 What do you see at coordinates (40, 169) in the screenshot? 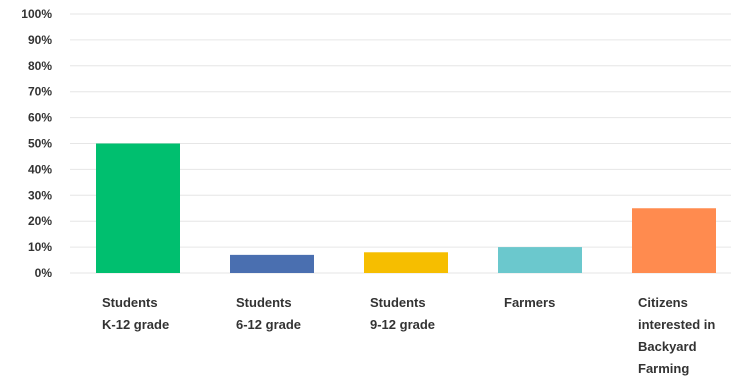
I see `y-tick-label: 40%` at bounding box center [40, 169].